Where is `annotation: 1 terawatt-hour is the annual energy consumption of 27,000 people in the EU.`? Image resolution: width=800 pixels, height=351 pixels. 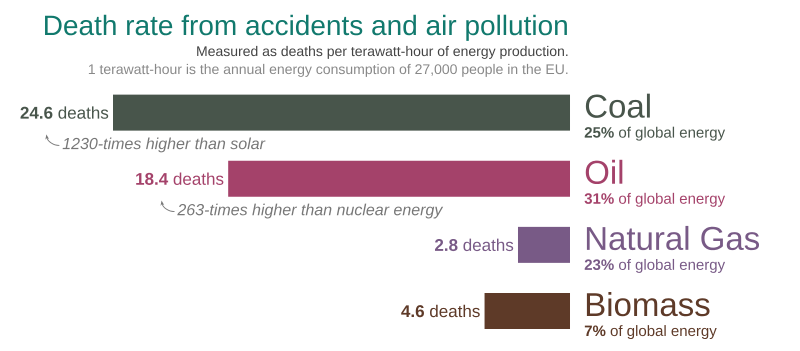
annotation: 1 terawatt-hour is the annual energy consumption of 27,000 people in the EU. is located at coordinates (328, 70).